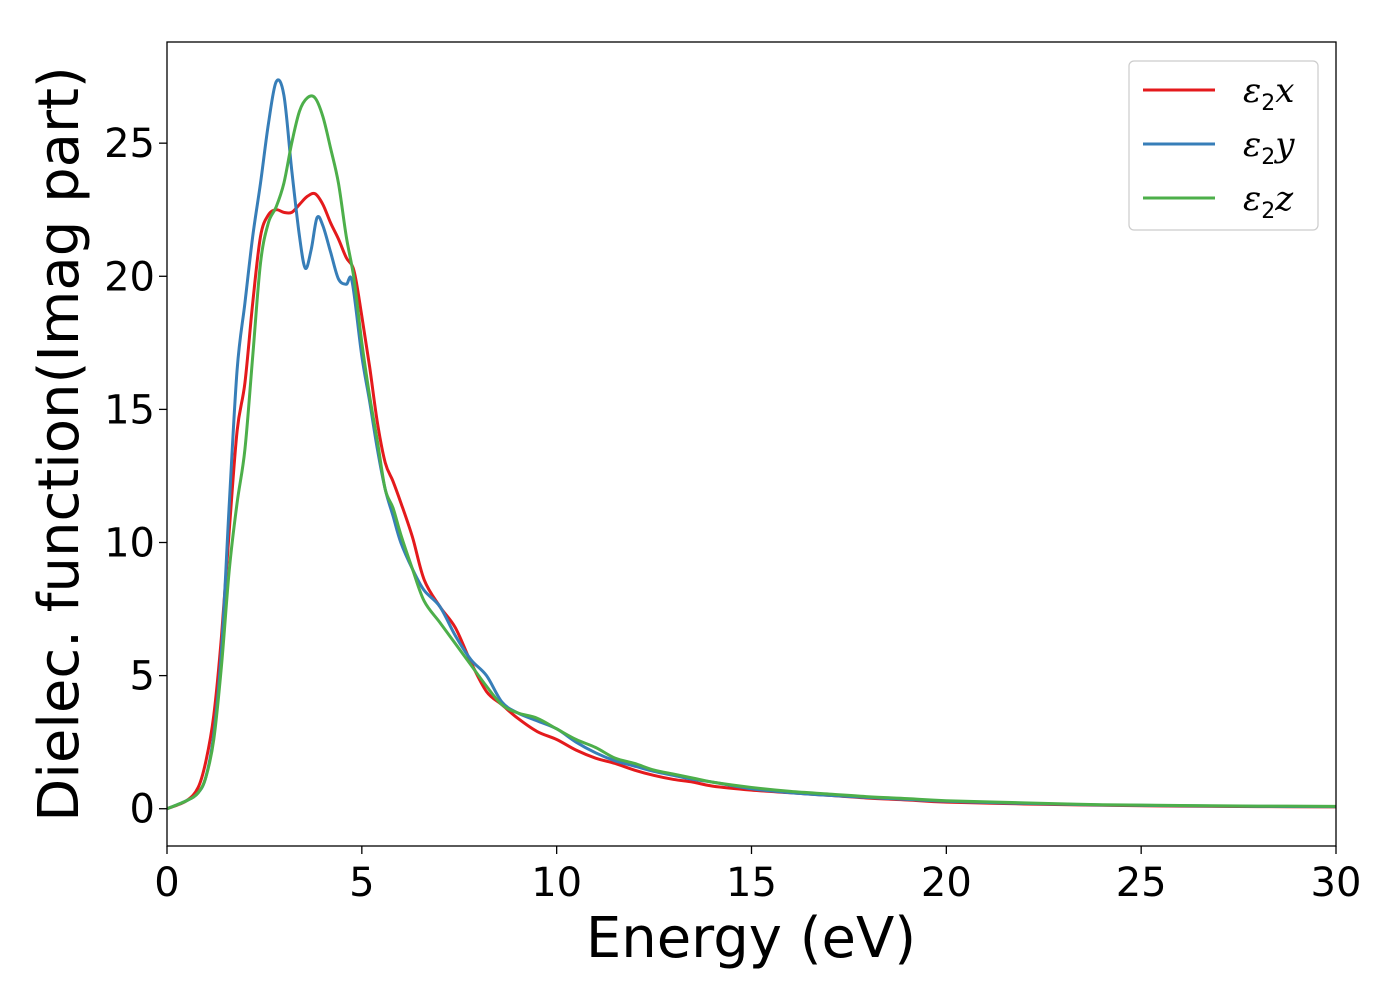  Describe the element at coordinates (1269, 147) in the screenshot. I see `legend-label-y: ε2y` at that location.